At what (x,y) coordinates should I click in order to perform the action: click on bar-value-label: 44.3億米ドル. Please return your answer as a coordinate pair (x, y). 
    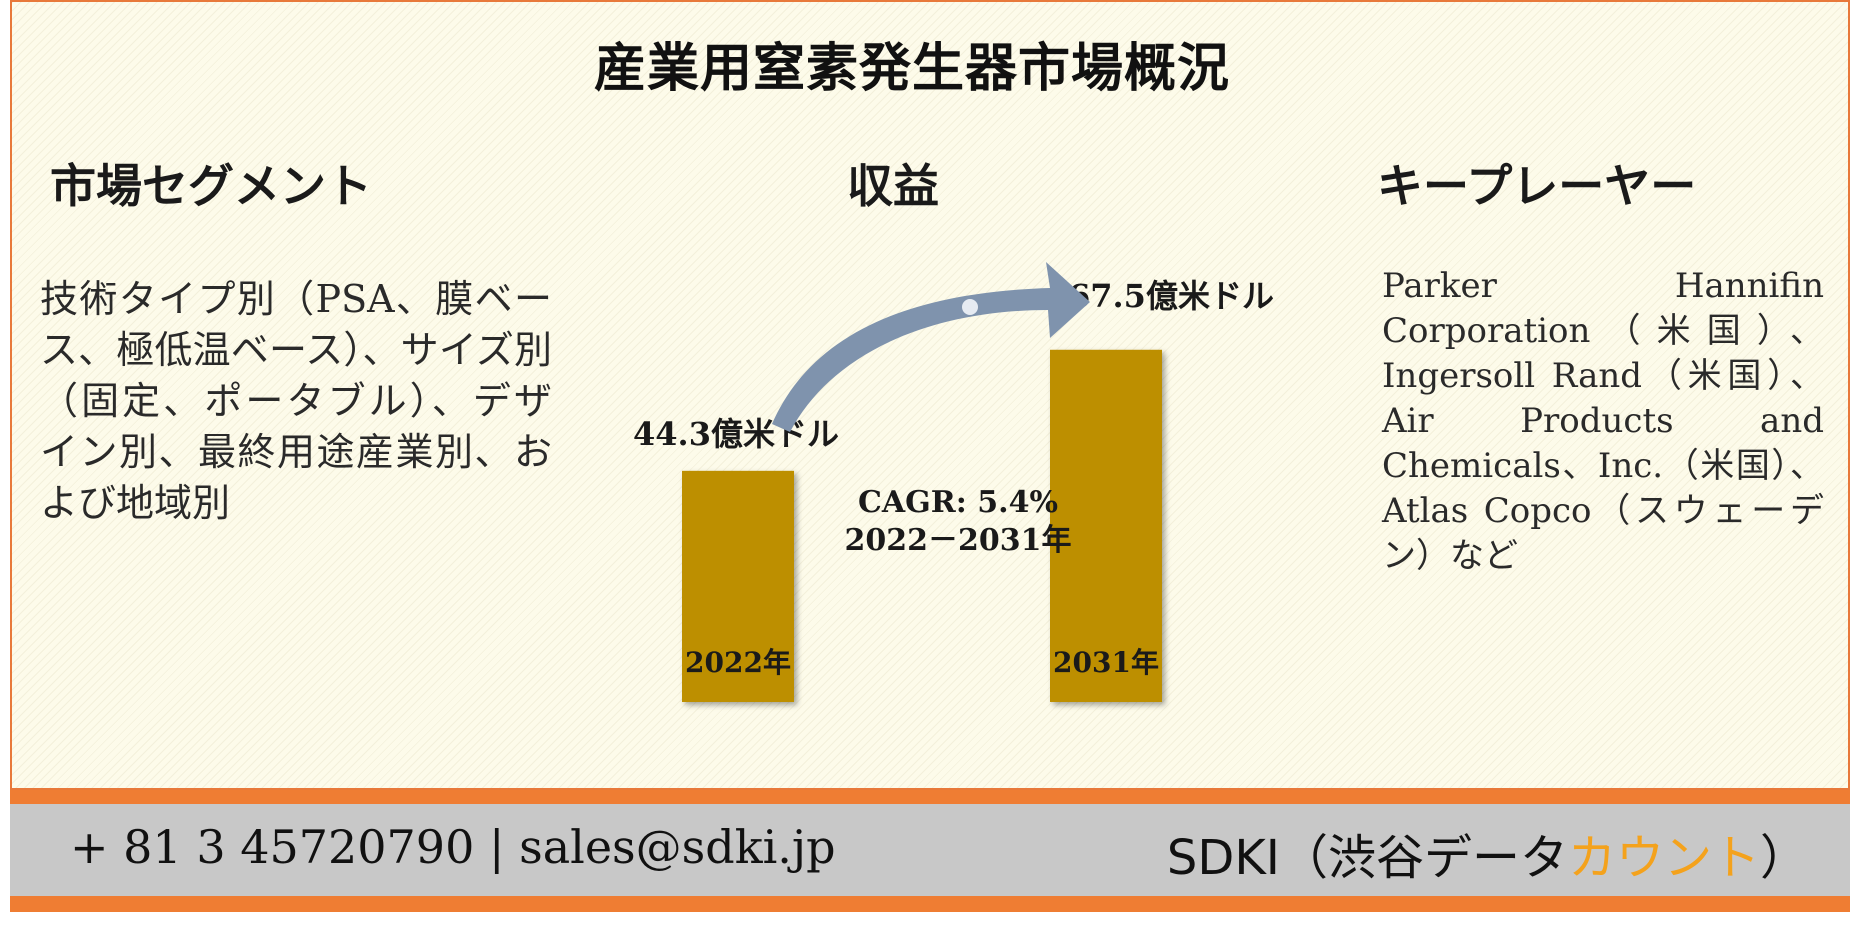
    Looking at the image, I should click on (736, 434).